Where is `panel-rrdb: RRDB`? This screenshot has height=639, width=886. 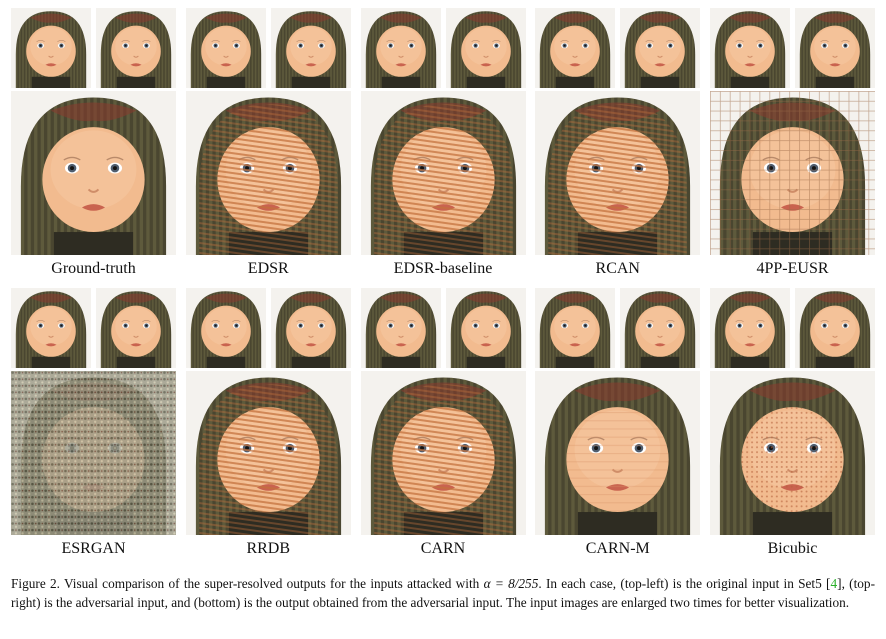
panel-rrdb: RRDB is located at coordinates (268, 425).